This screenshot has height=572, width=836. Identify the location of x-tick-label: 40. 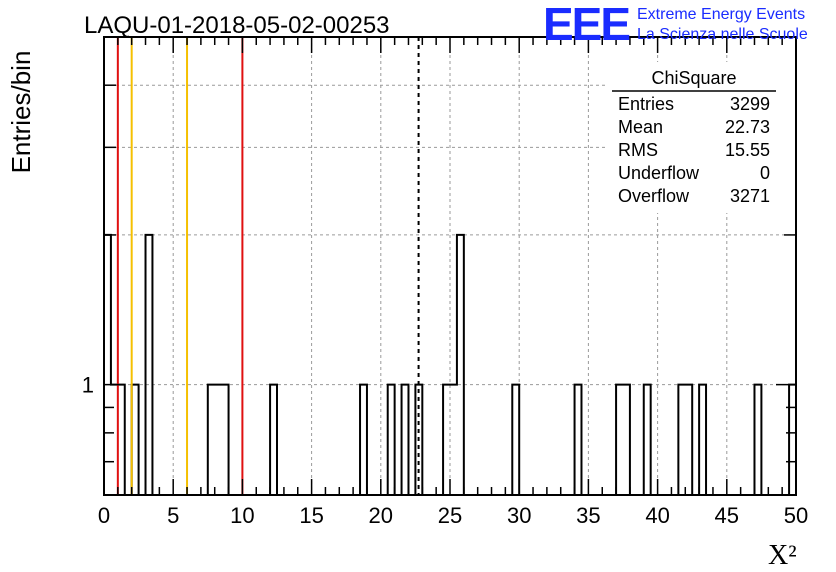
(657, 515).